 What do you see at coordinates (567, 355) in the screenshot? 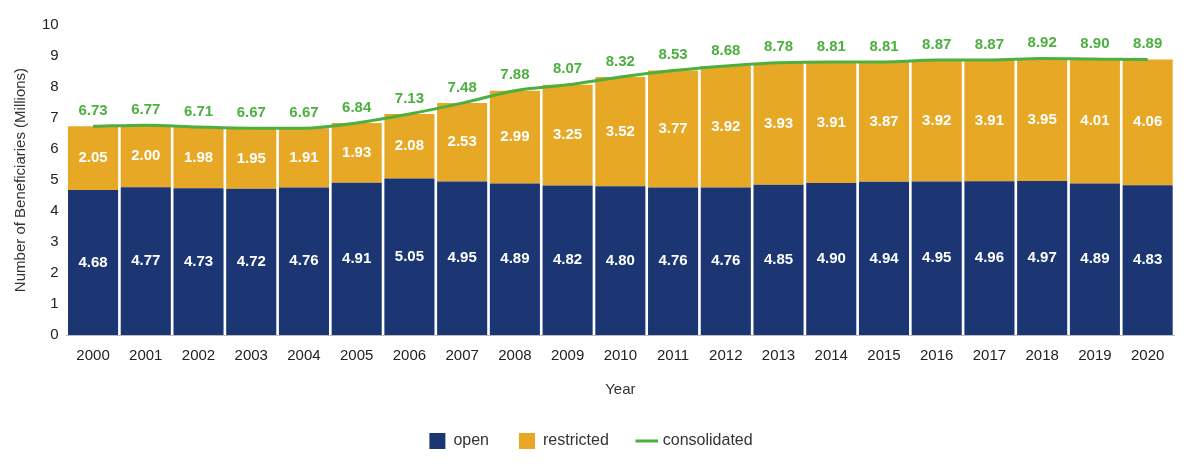
I see `x-tick-label: 2009` at bounding box center [567, 355].